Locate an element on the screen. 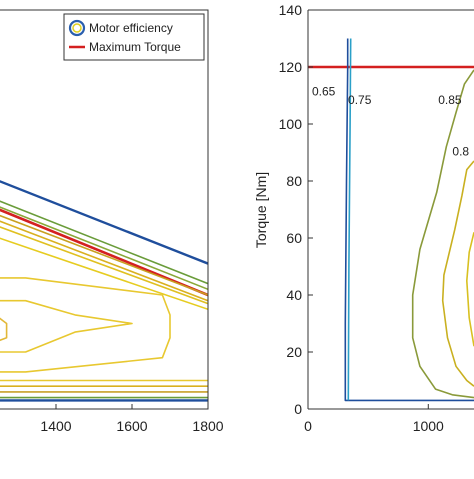  y-tick-label-0: 0 is located at coordinates (298, 409).